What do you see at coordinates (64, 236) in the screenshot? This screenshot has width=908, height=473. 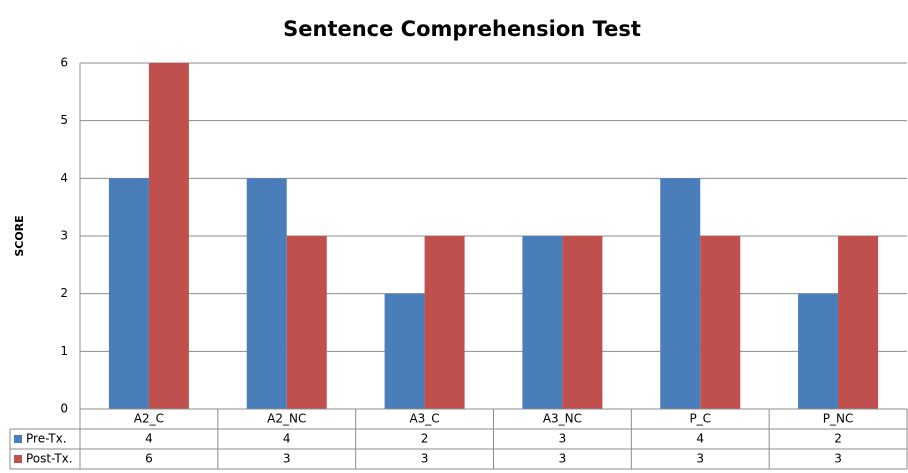 I see `y-tick-label: 3` at bounding box center [64, 236].